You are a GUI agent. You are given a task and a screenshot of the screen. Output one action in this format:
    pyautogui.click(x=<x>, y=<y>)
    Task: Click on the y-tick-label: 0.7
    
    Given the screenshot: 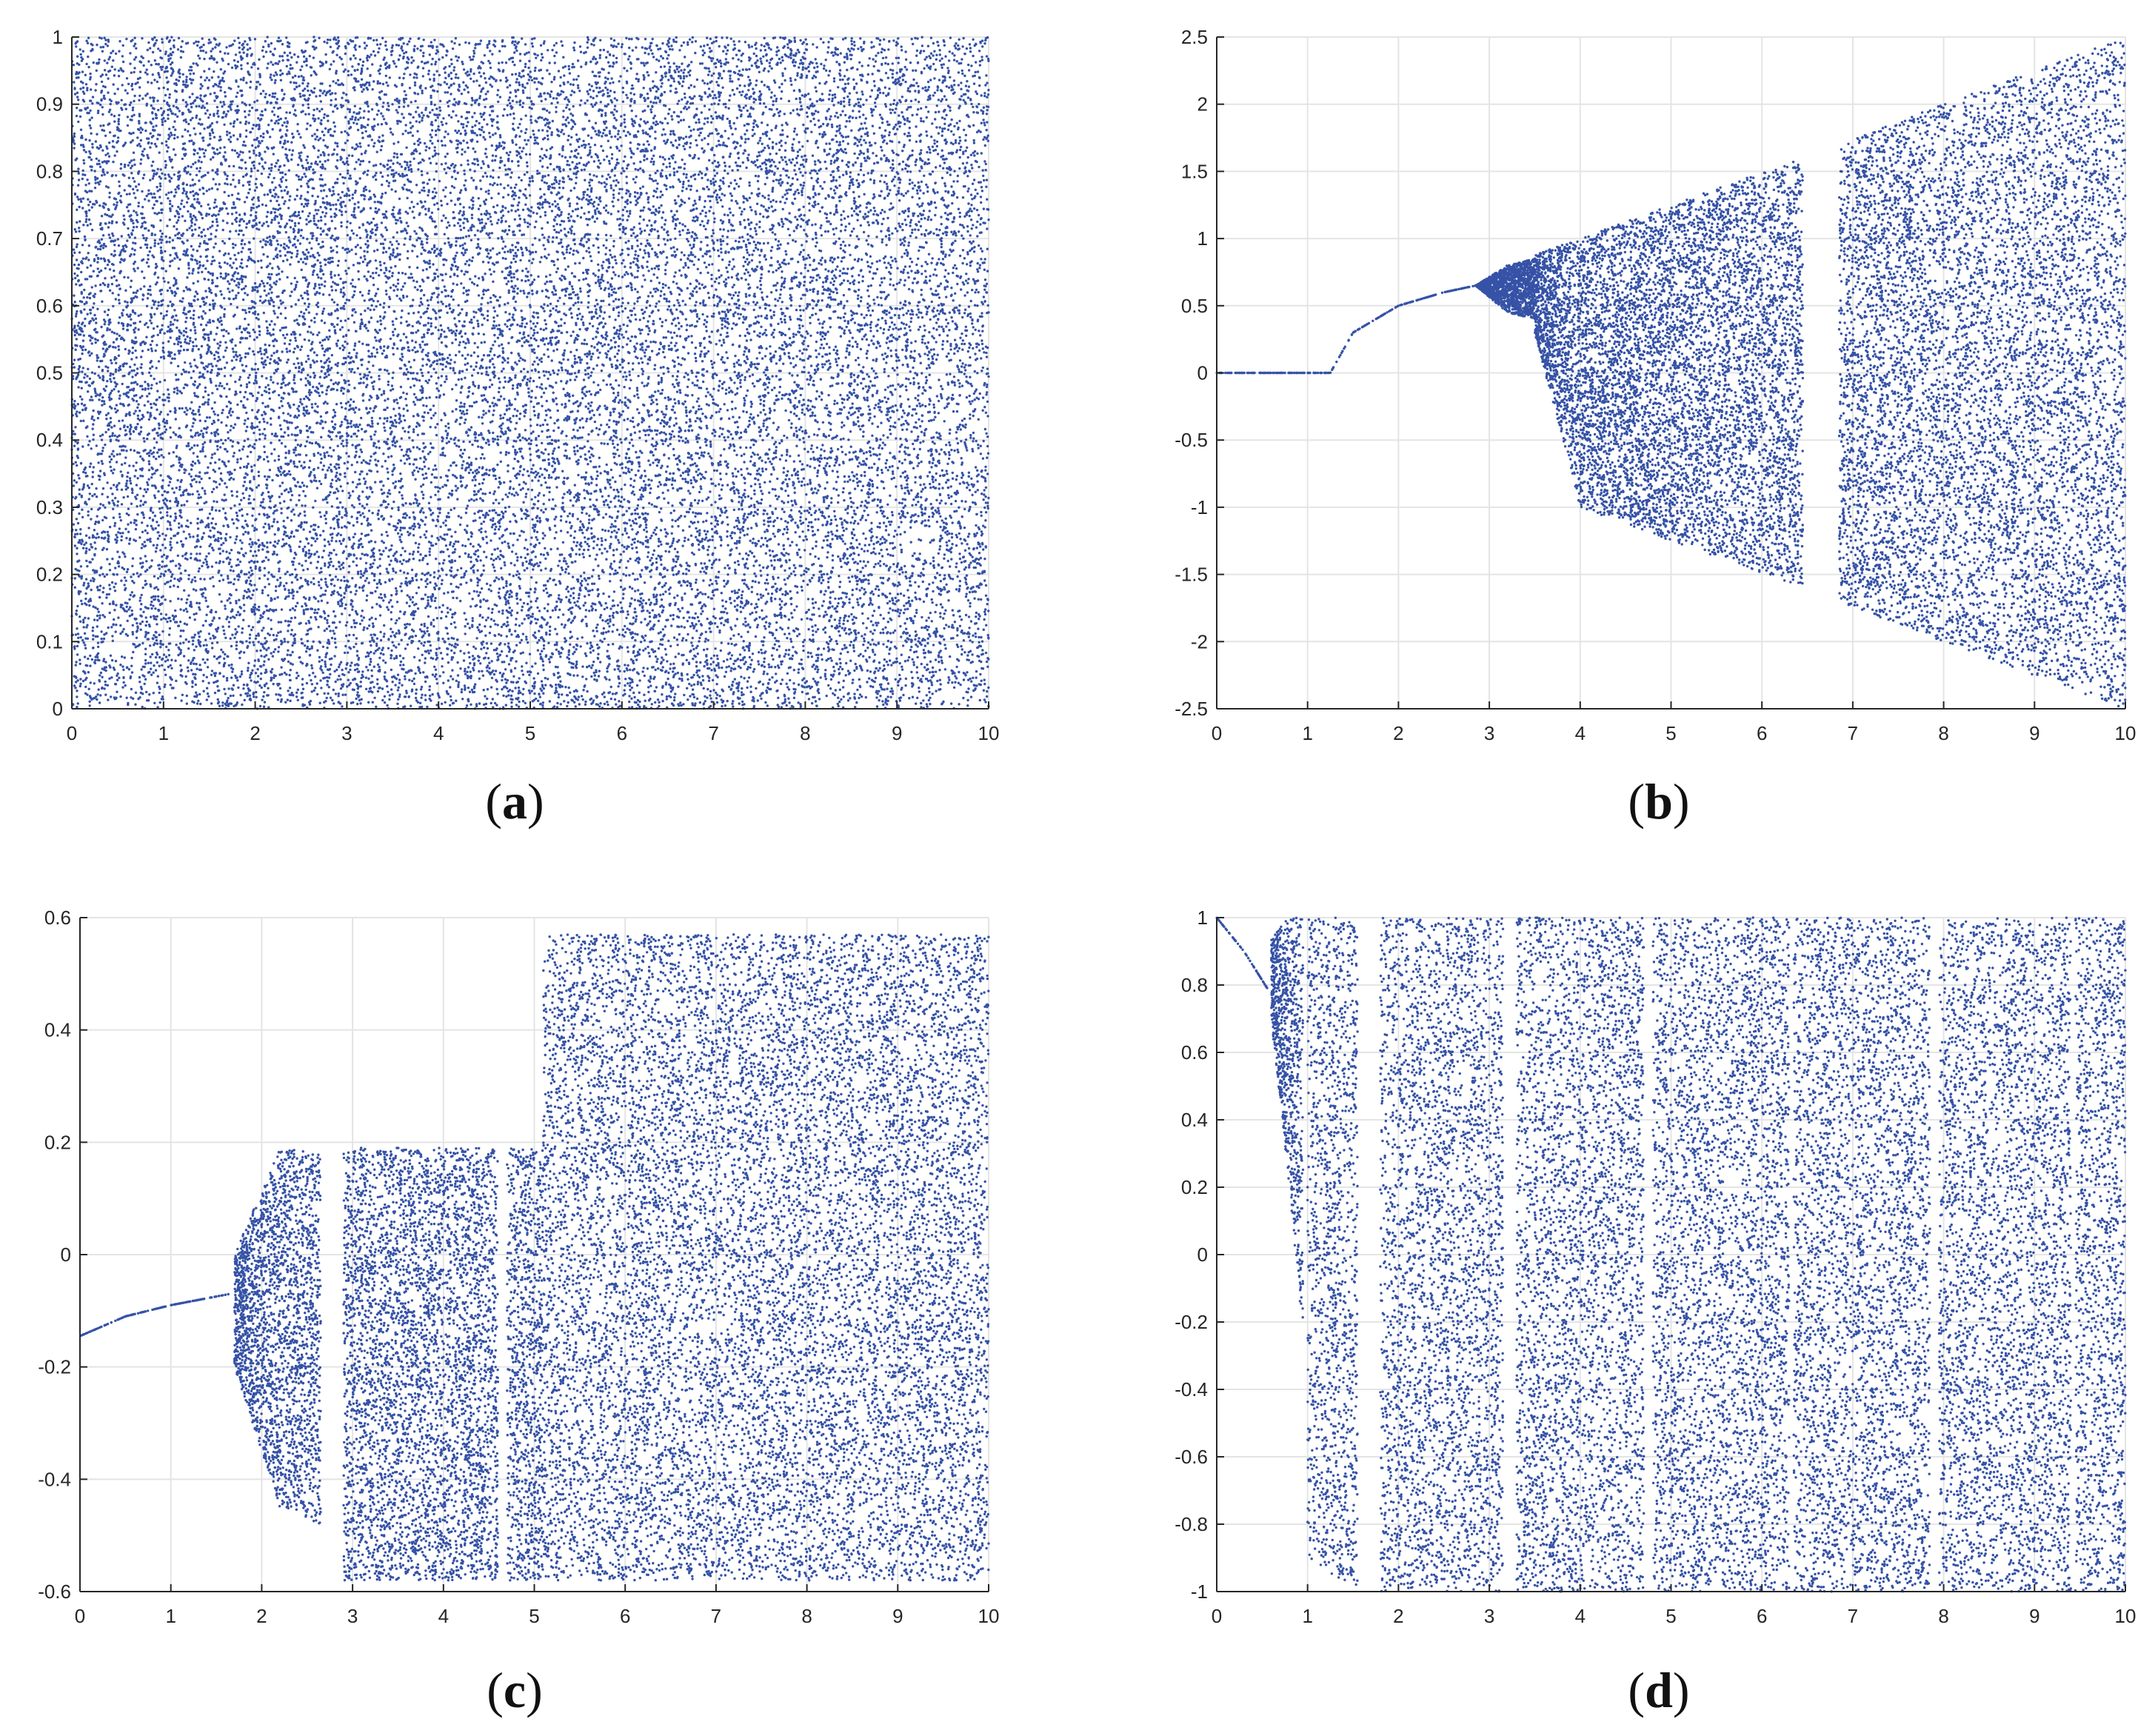 What is the action you would take?
    pyautogui.click(x=49, y=239)
    